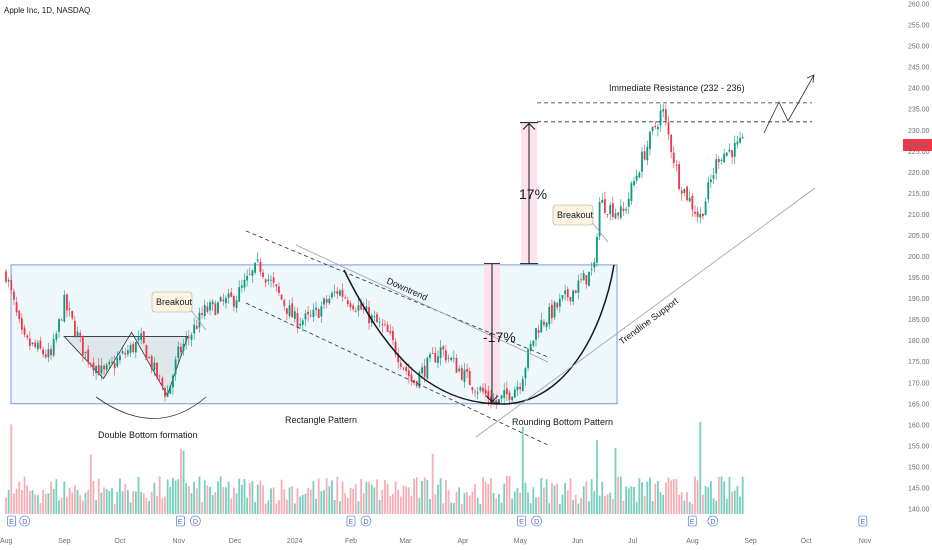 This screenshot has height=550, width=932. I want to click on dividend-marker, so click(25, 521).